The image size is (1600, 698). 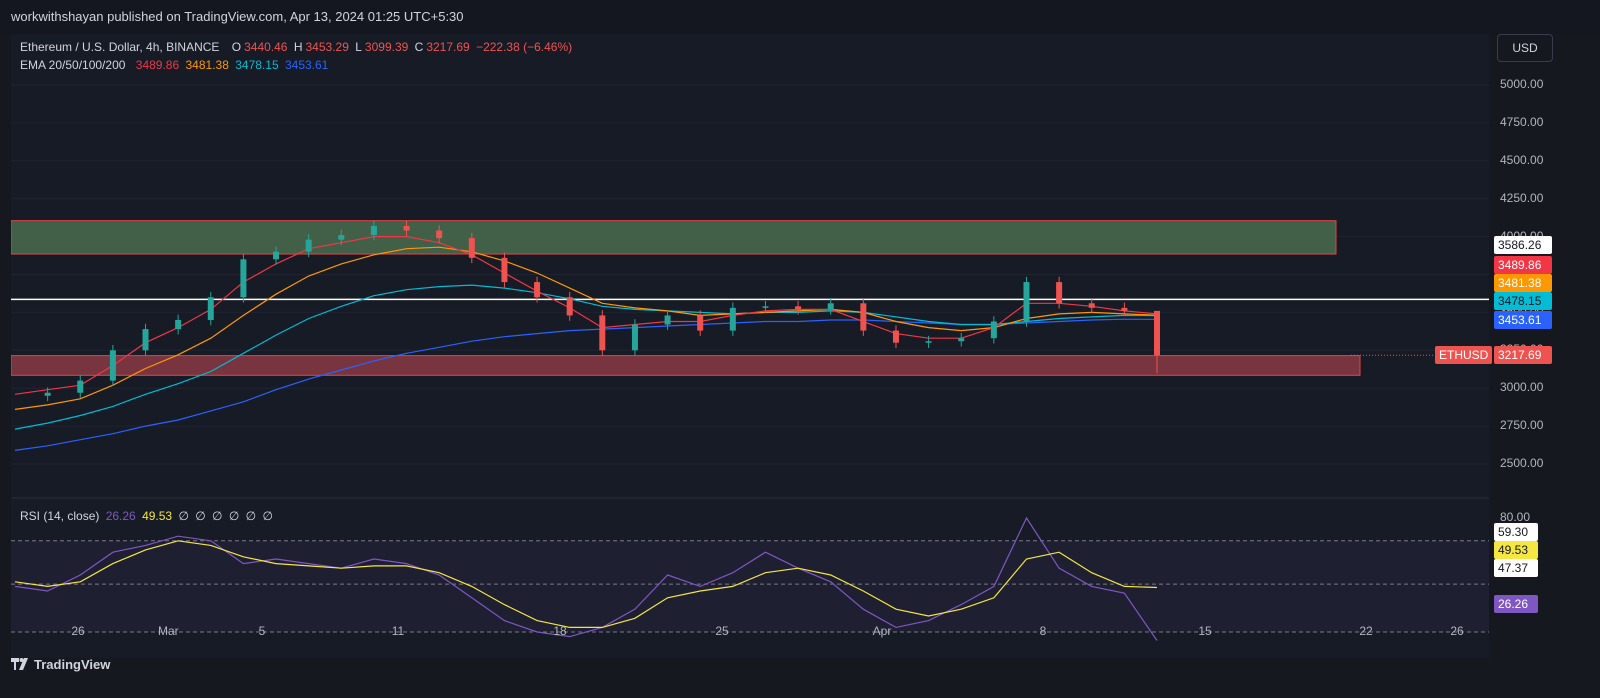 What do you see at coordinates (168, 631) in the screenshot?
I see `time-tick-label: Mar` at bounding box center [168, 631].